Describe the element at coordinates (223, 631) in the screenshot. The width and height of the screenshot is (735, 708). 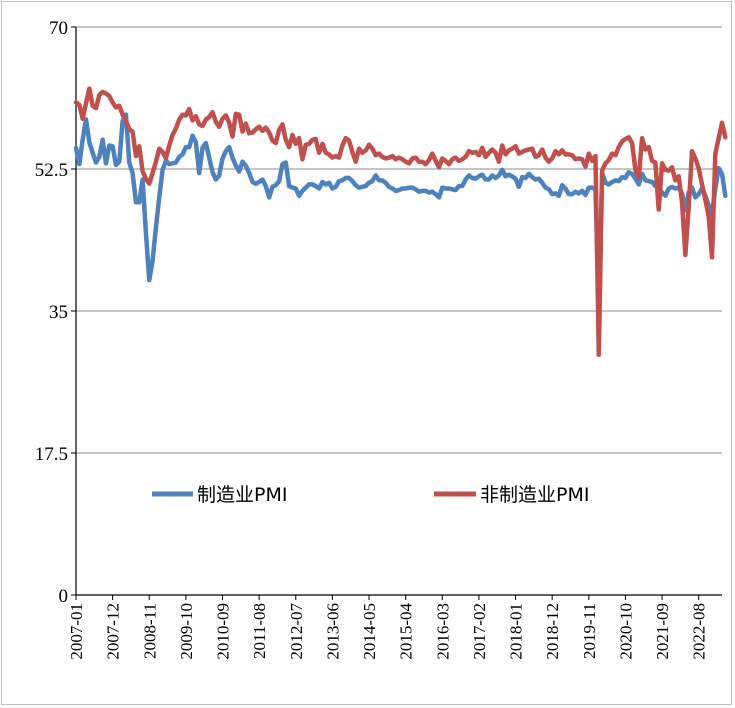
I see `x-tick-label: 2010-09` at that location.